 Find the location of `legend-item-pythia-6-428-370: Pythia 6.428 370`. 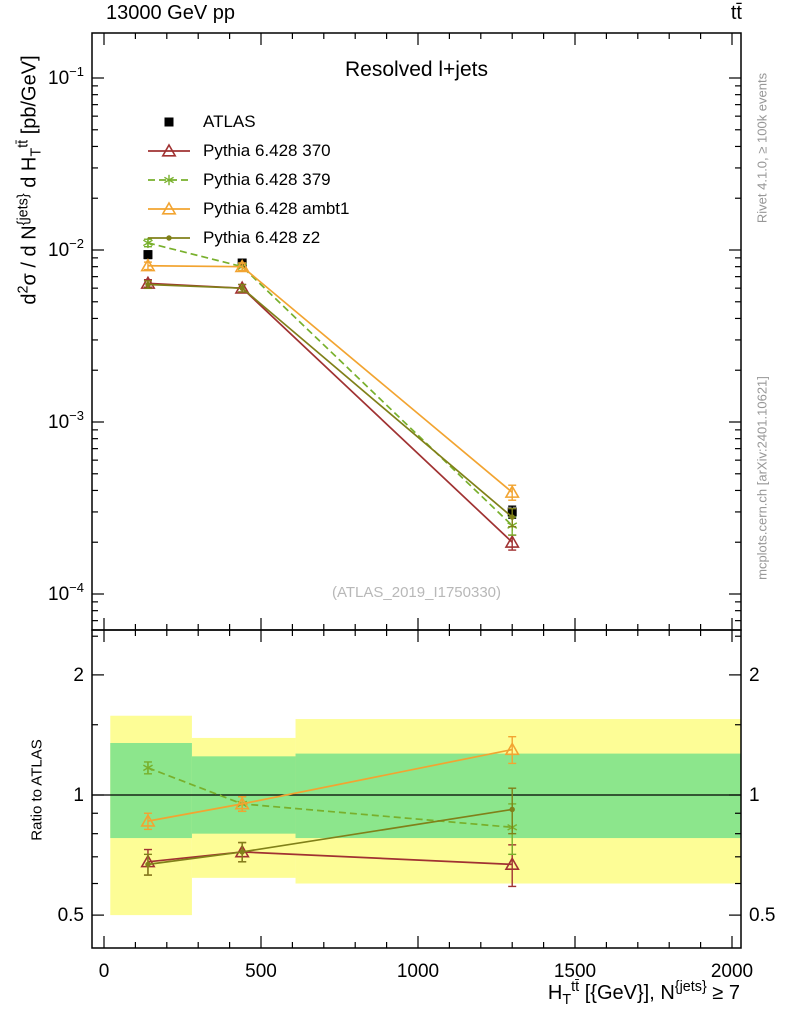

legend-item-pythia-6-428-370: Pythia 6.428 370 is located at coordinates (247, 150).